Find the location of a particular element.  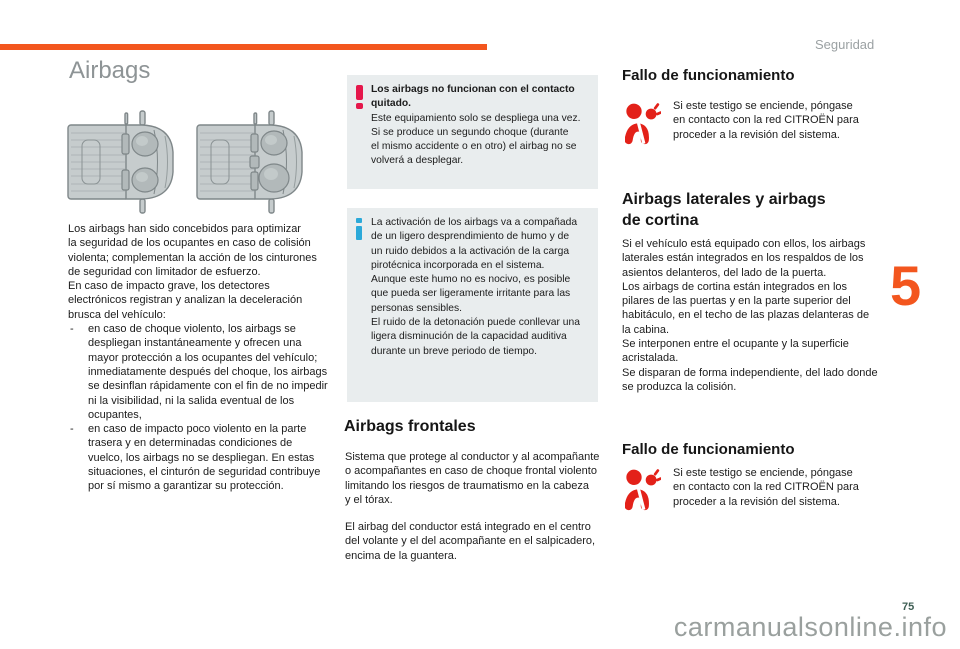

watermark: carmanualsonline.info is located at coordinates (810, 627).